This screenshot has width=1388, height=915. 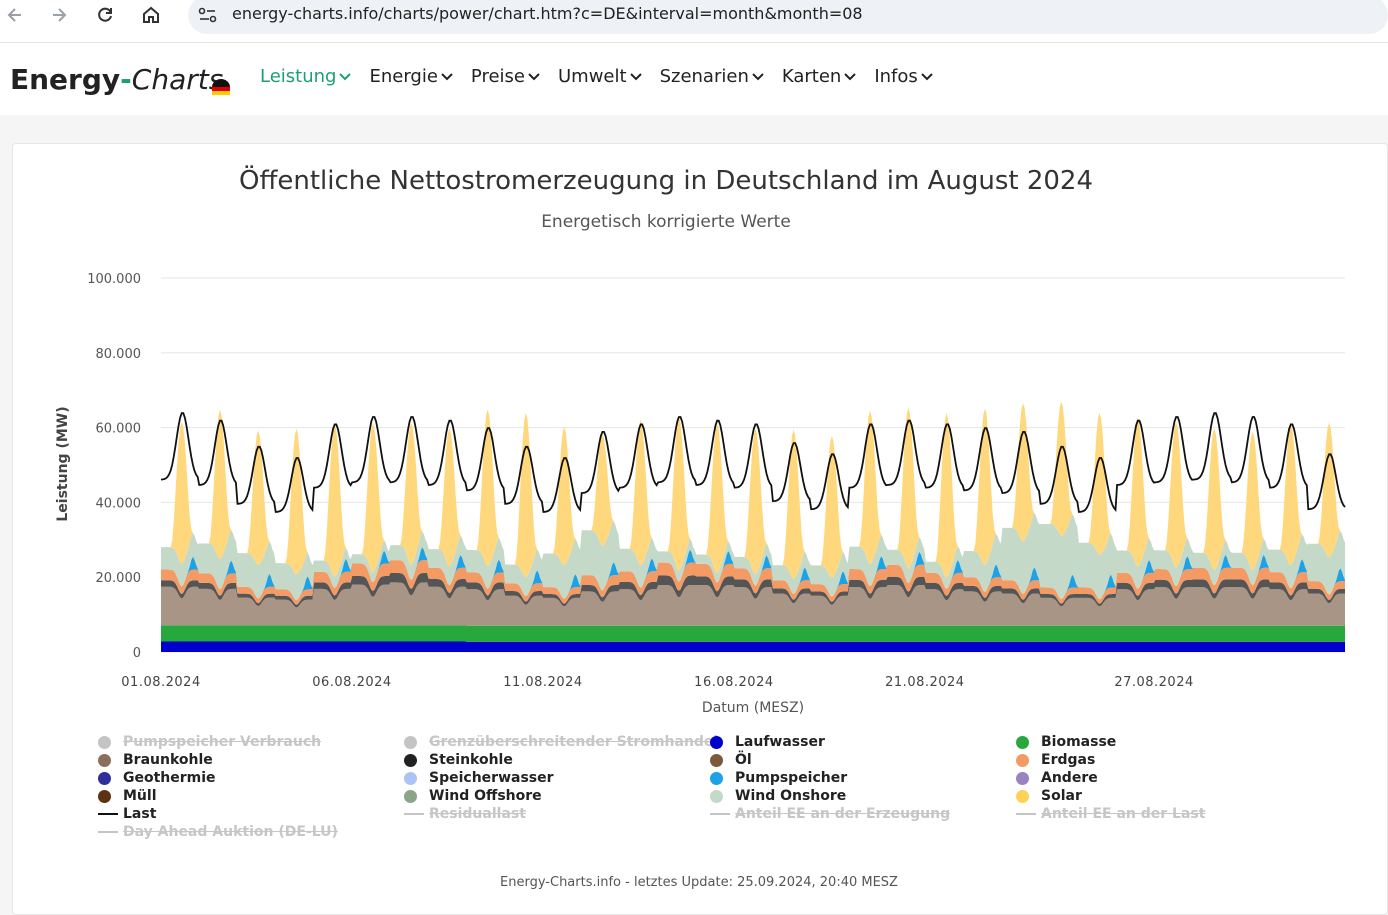 I want to click on legend-label: Erdgas, so click(x=1068, y=760).